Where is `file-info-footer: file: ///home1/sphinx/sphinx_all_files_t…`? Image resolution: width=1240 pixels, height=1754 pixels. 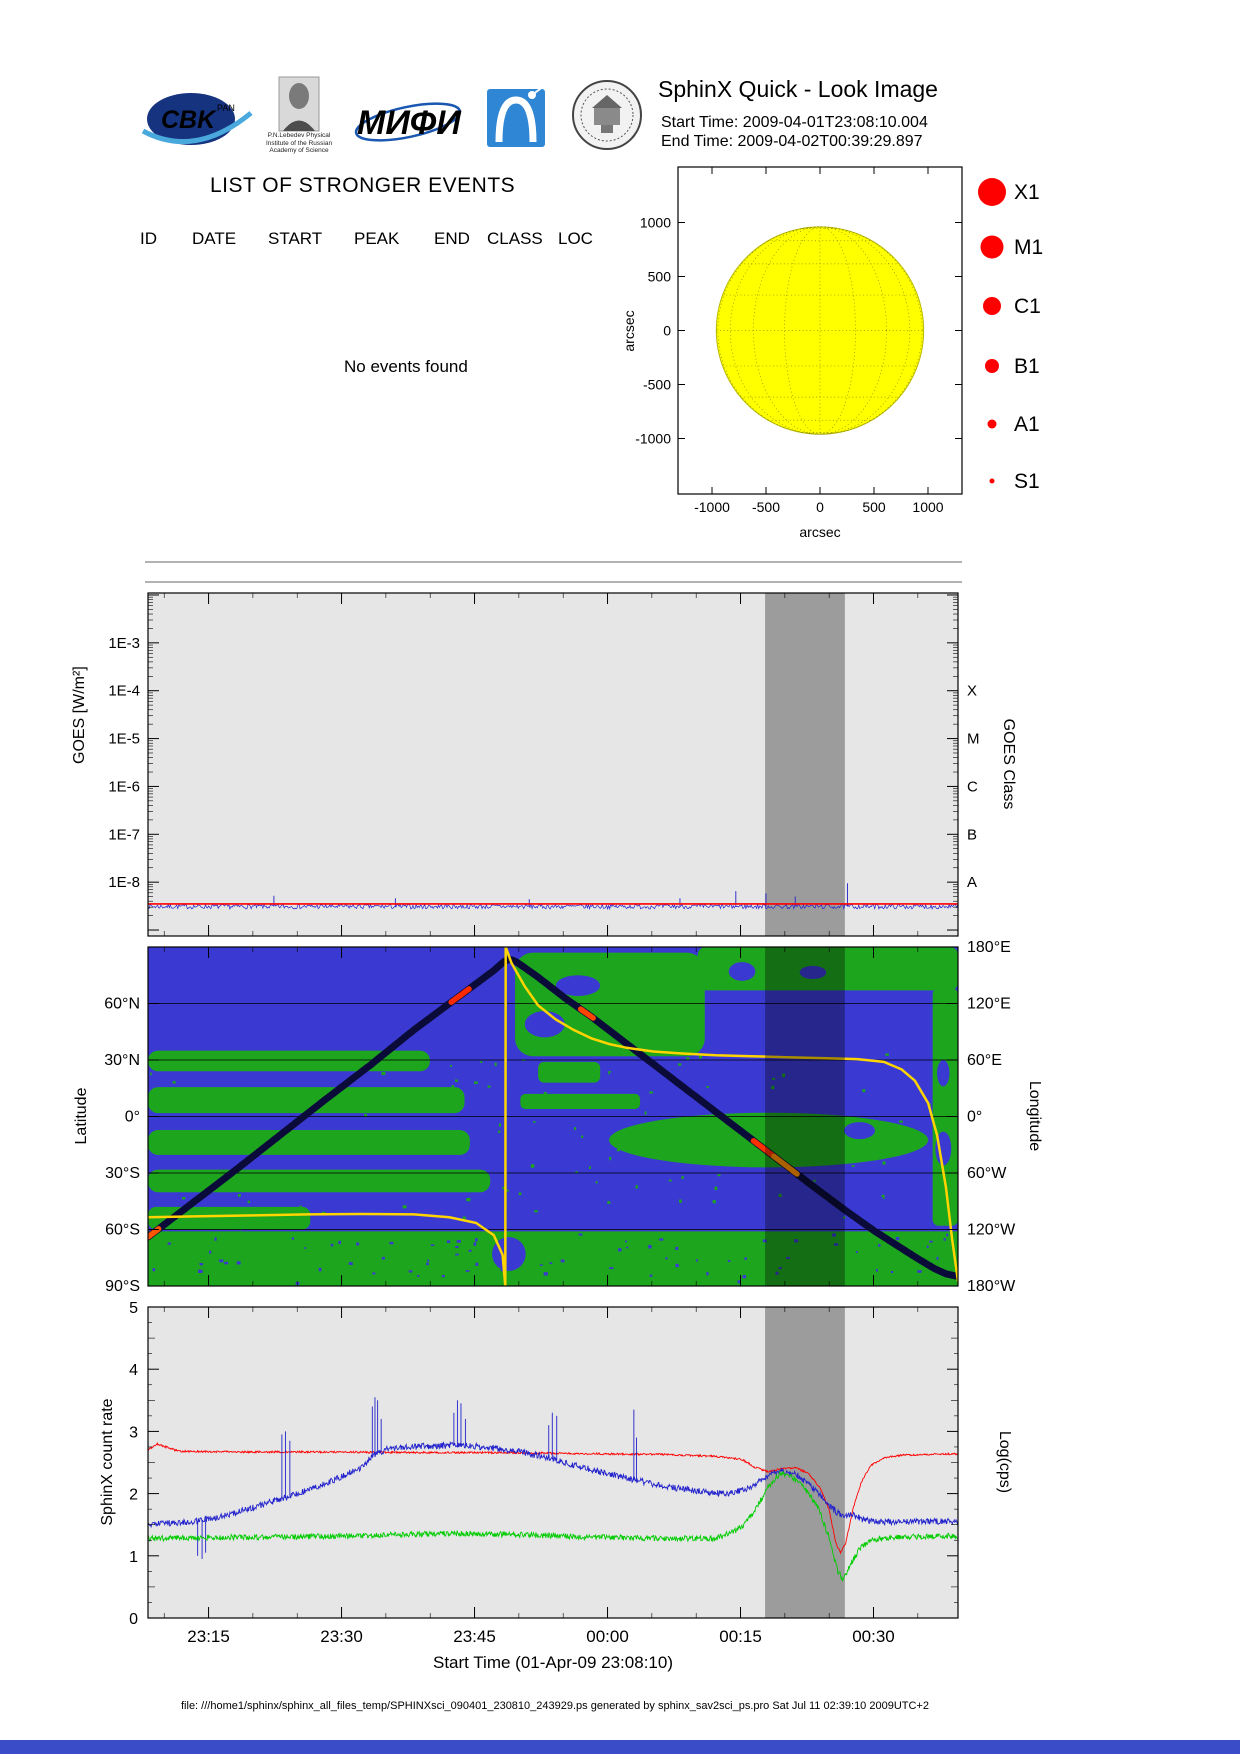 file-info-footer: file: ///home1/sphinx/sphinx_all_files_t… is located at coordinates (555, 1706).